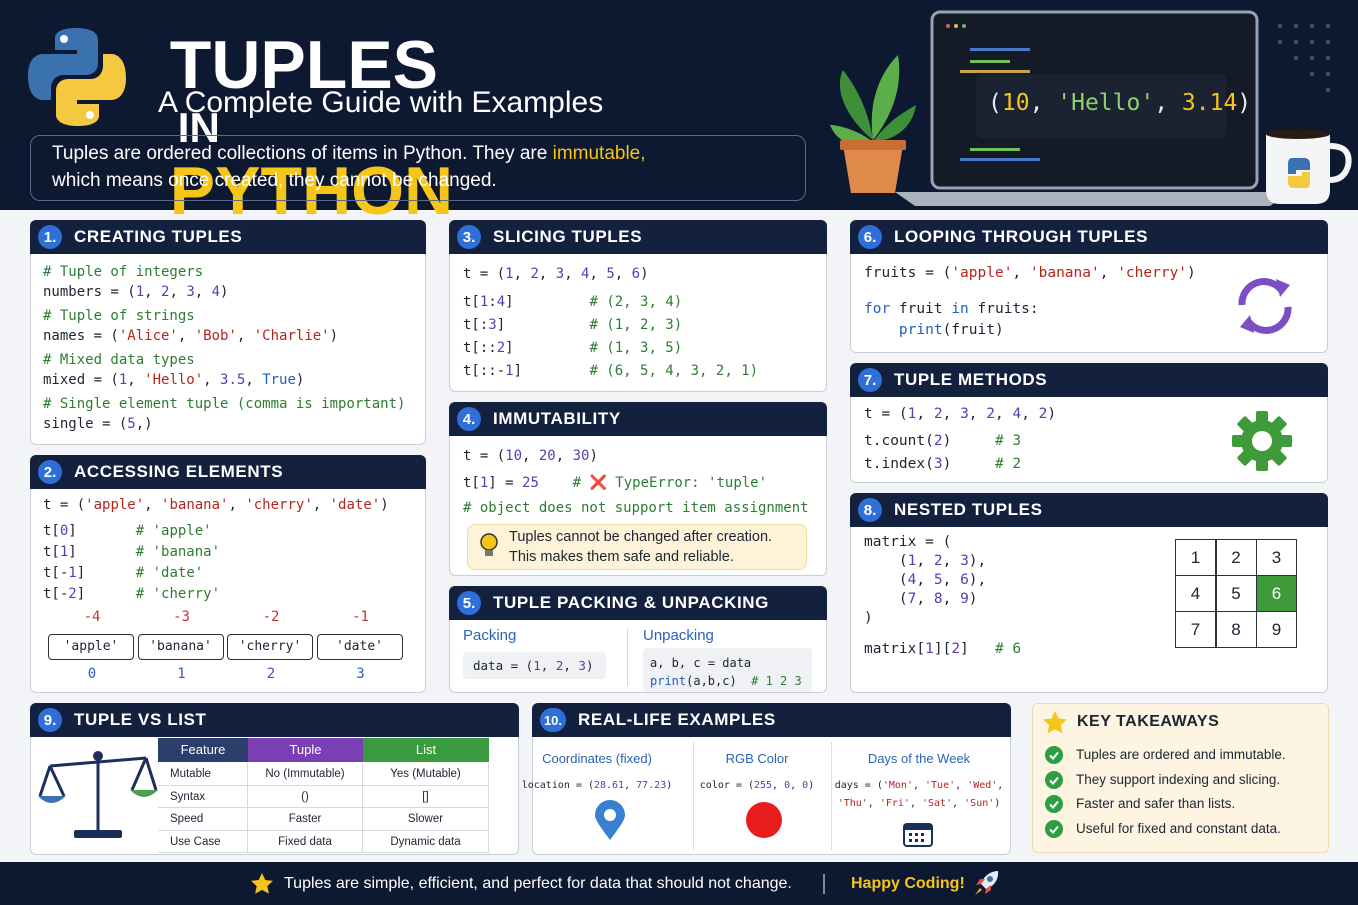 The width and height of the screenshot is (1358, 905). I want to click on panel: 8. NESTED TUPLES, so click(1089, 593).